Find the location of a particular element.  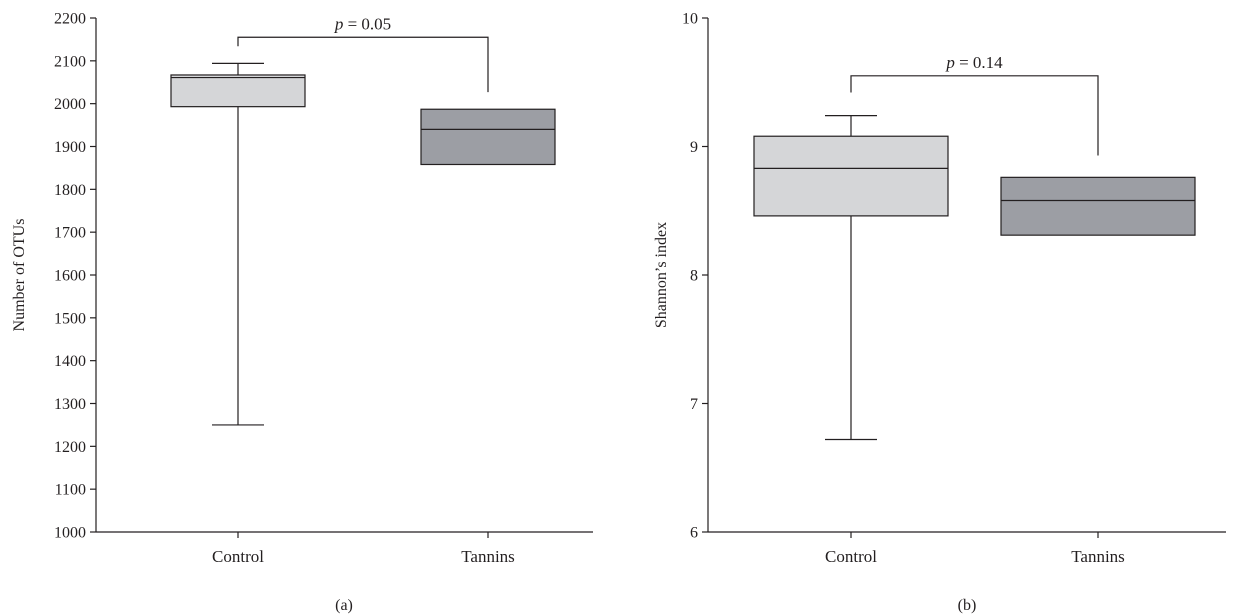

y-tick-label: 1100 is located at coordinates (70, 490).